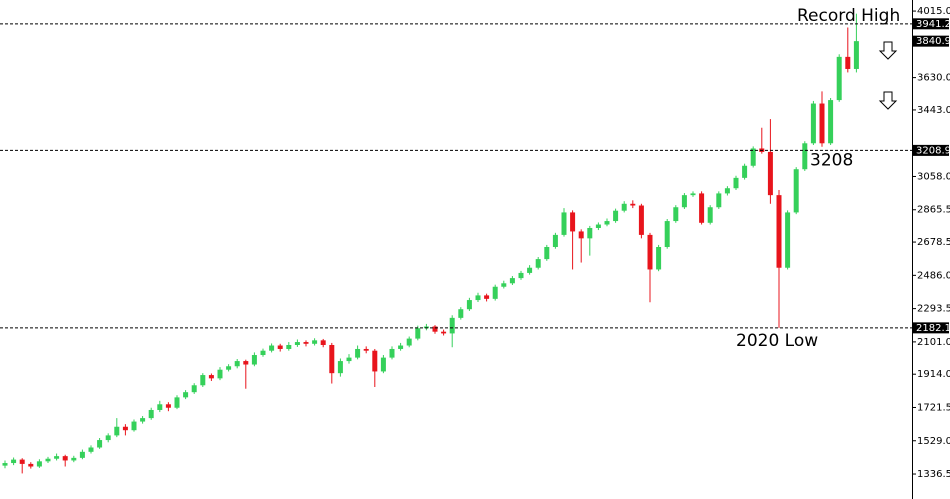 Image resolution: width=950 pixels, height=499 pixels. I want to click on y-tick-label: 2865.5, so click(933, 210).